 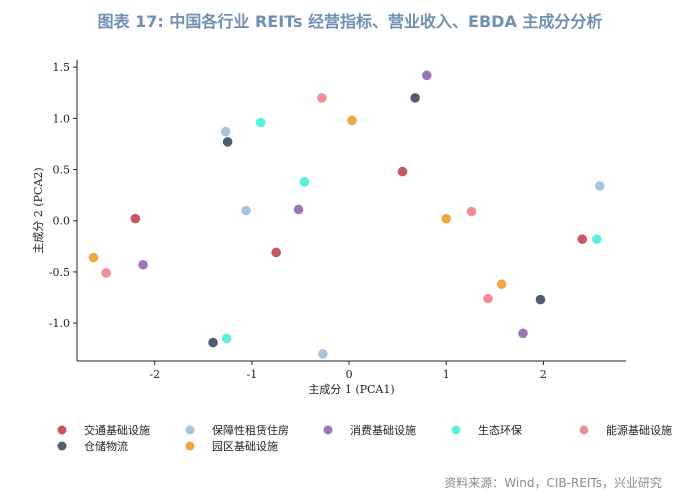 I want to click on y-tick-label: 1.0, so click(x=62, y=118).